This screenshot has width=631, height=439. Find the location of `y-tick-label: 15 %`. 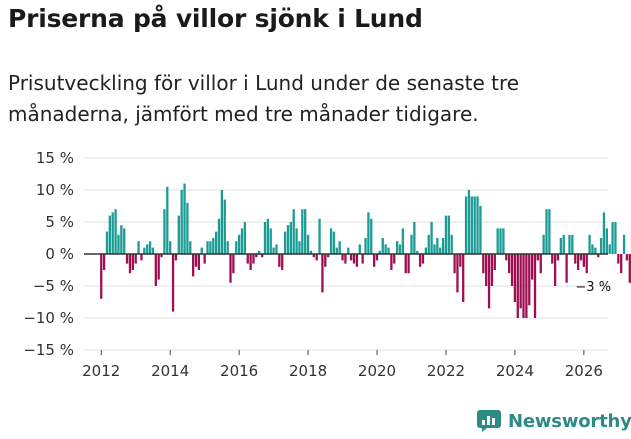

y-tick-label: 15 % is located at coordinates (55, 158).